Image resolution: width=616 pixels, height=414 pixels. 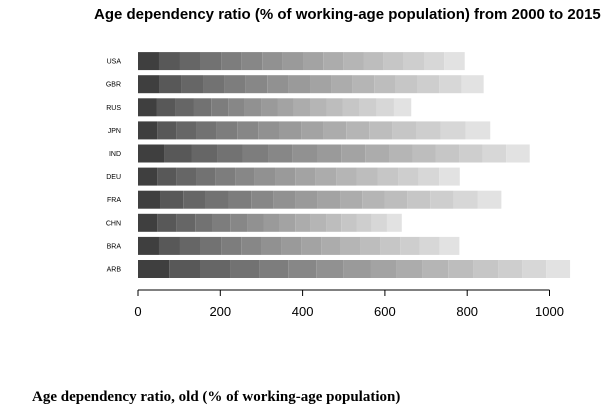 What do you see at coordinates (115, 154) in the screenshot?
I see `category-label-ind: IND` at bounding box center [115, 154].